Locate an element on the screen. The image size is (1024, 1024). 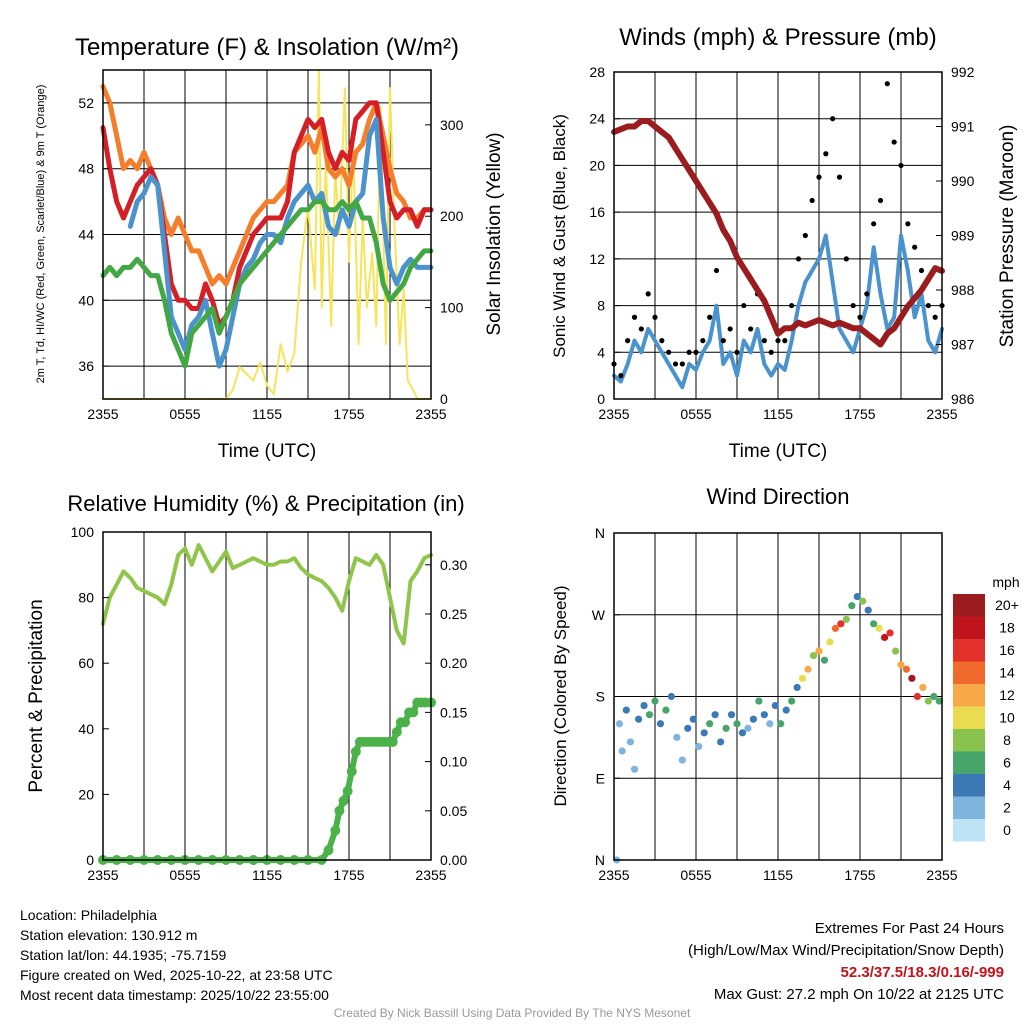
rh-y2tick-label: 0.15 is located at coordinates (453, 712).